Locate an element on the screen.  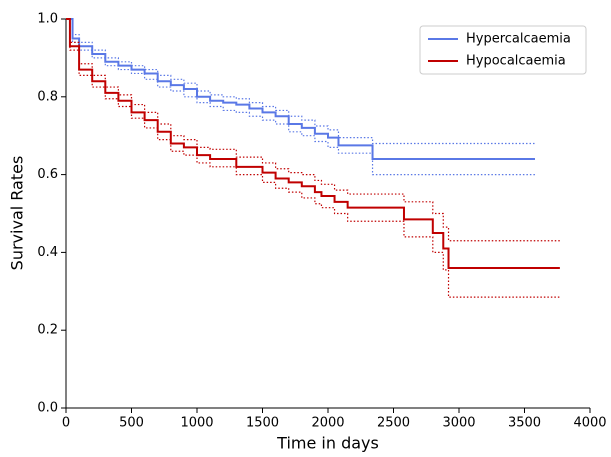
x-tick-label: 4000 is located at coordinates (589, 423).